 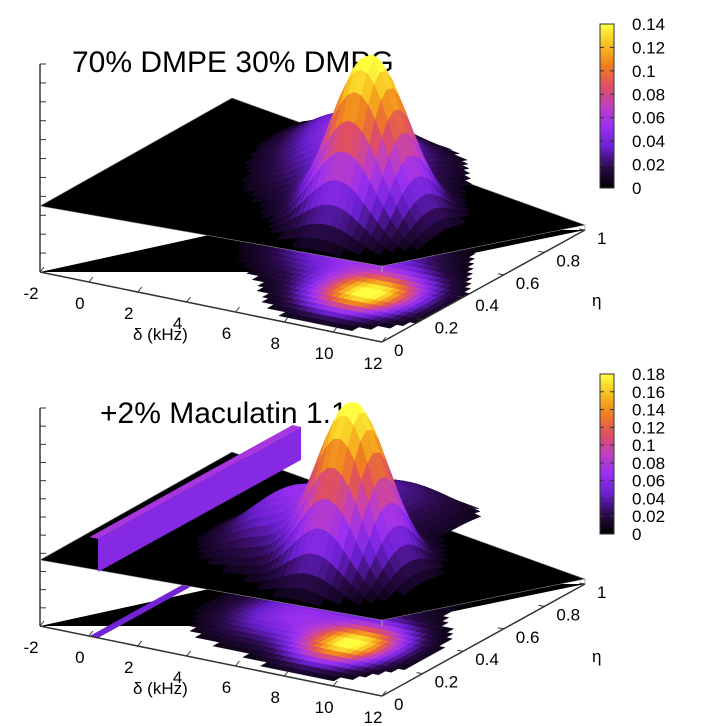 What do you see at coordinates (632, 454) in the screenshot?
I see `colorbar: 00.020.040.060.080.10.120.140.160.18` at bounding box center [632, 454].